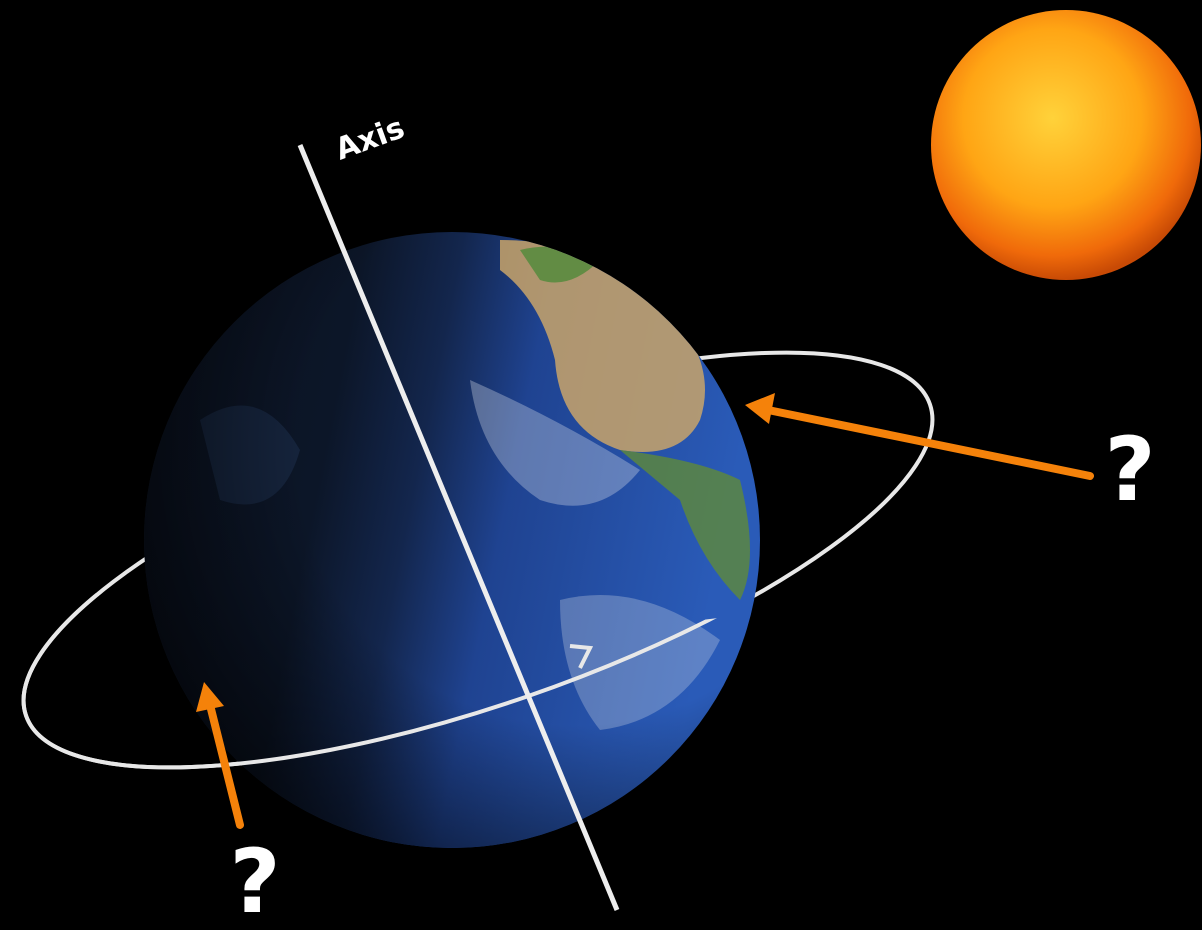 This screenshot has width=1202, height=930. What do you see at coordinates (1066, 145) in the screenshot?
I see `sun` at bounding box center [1066, 145].